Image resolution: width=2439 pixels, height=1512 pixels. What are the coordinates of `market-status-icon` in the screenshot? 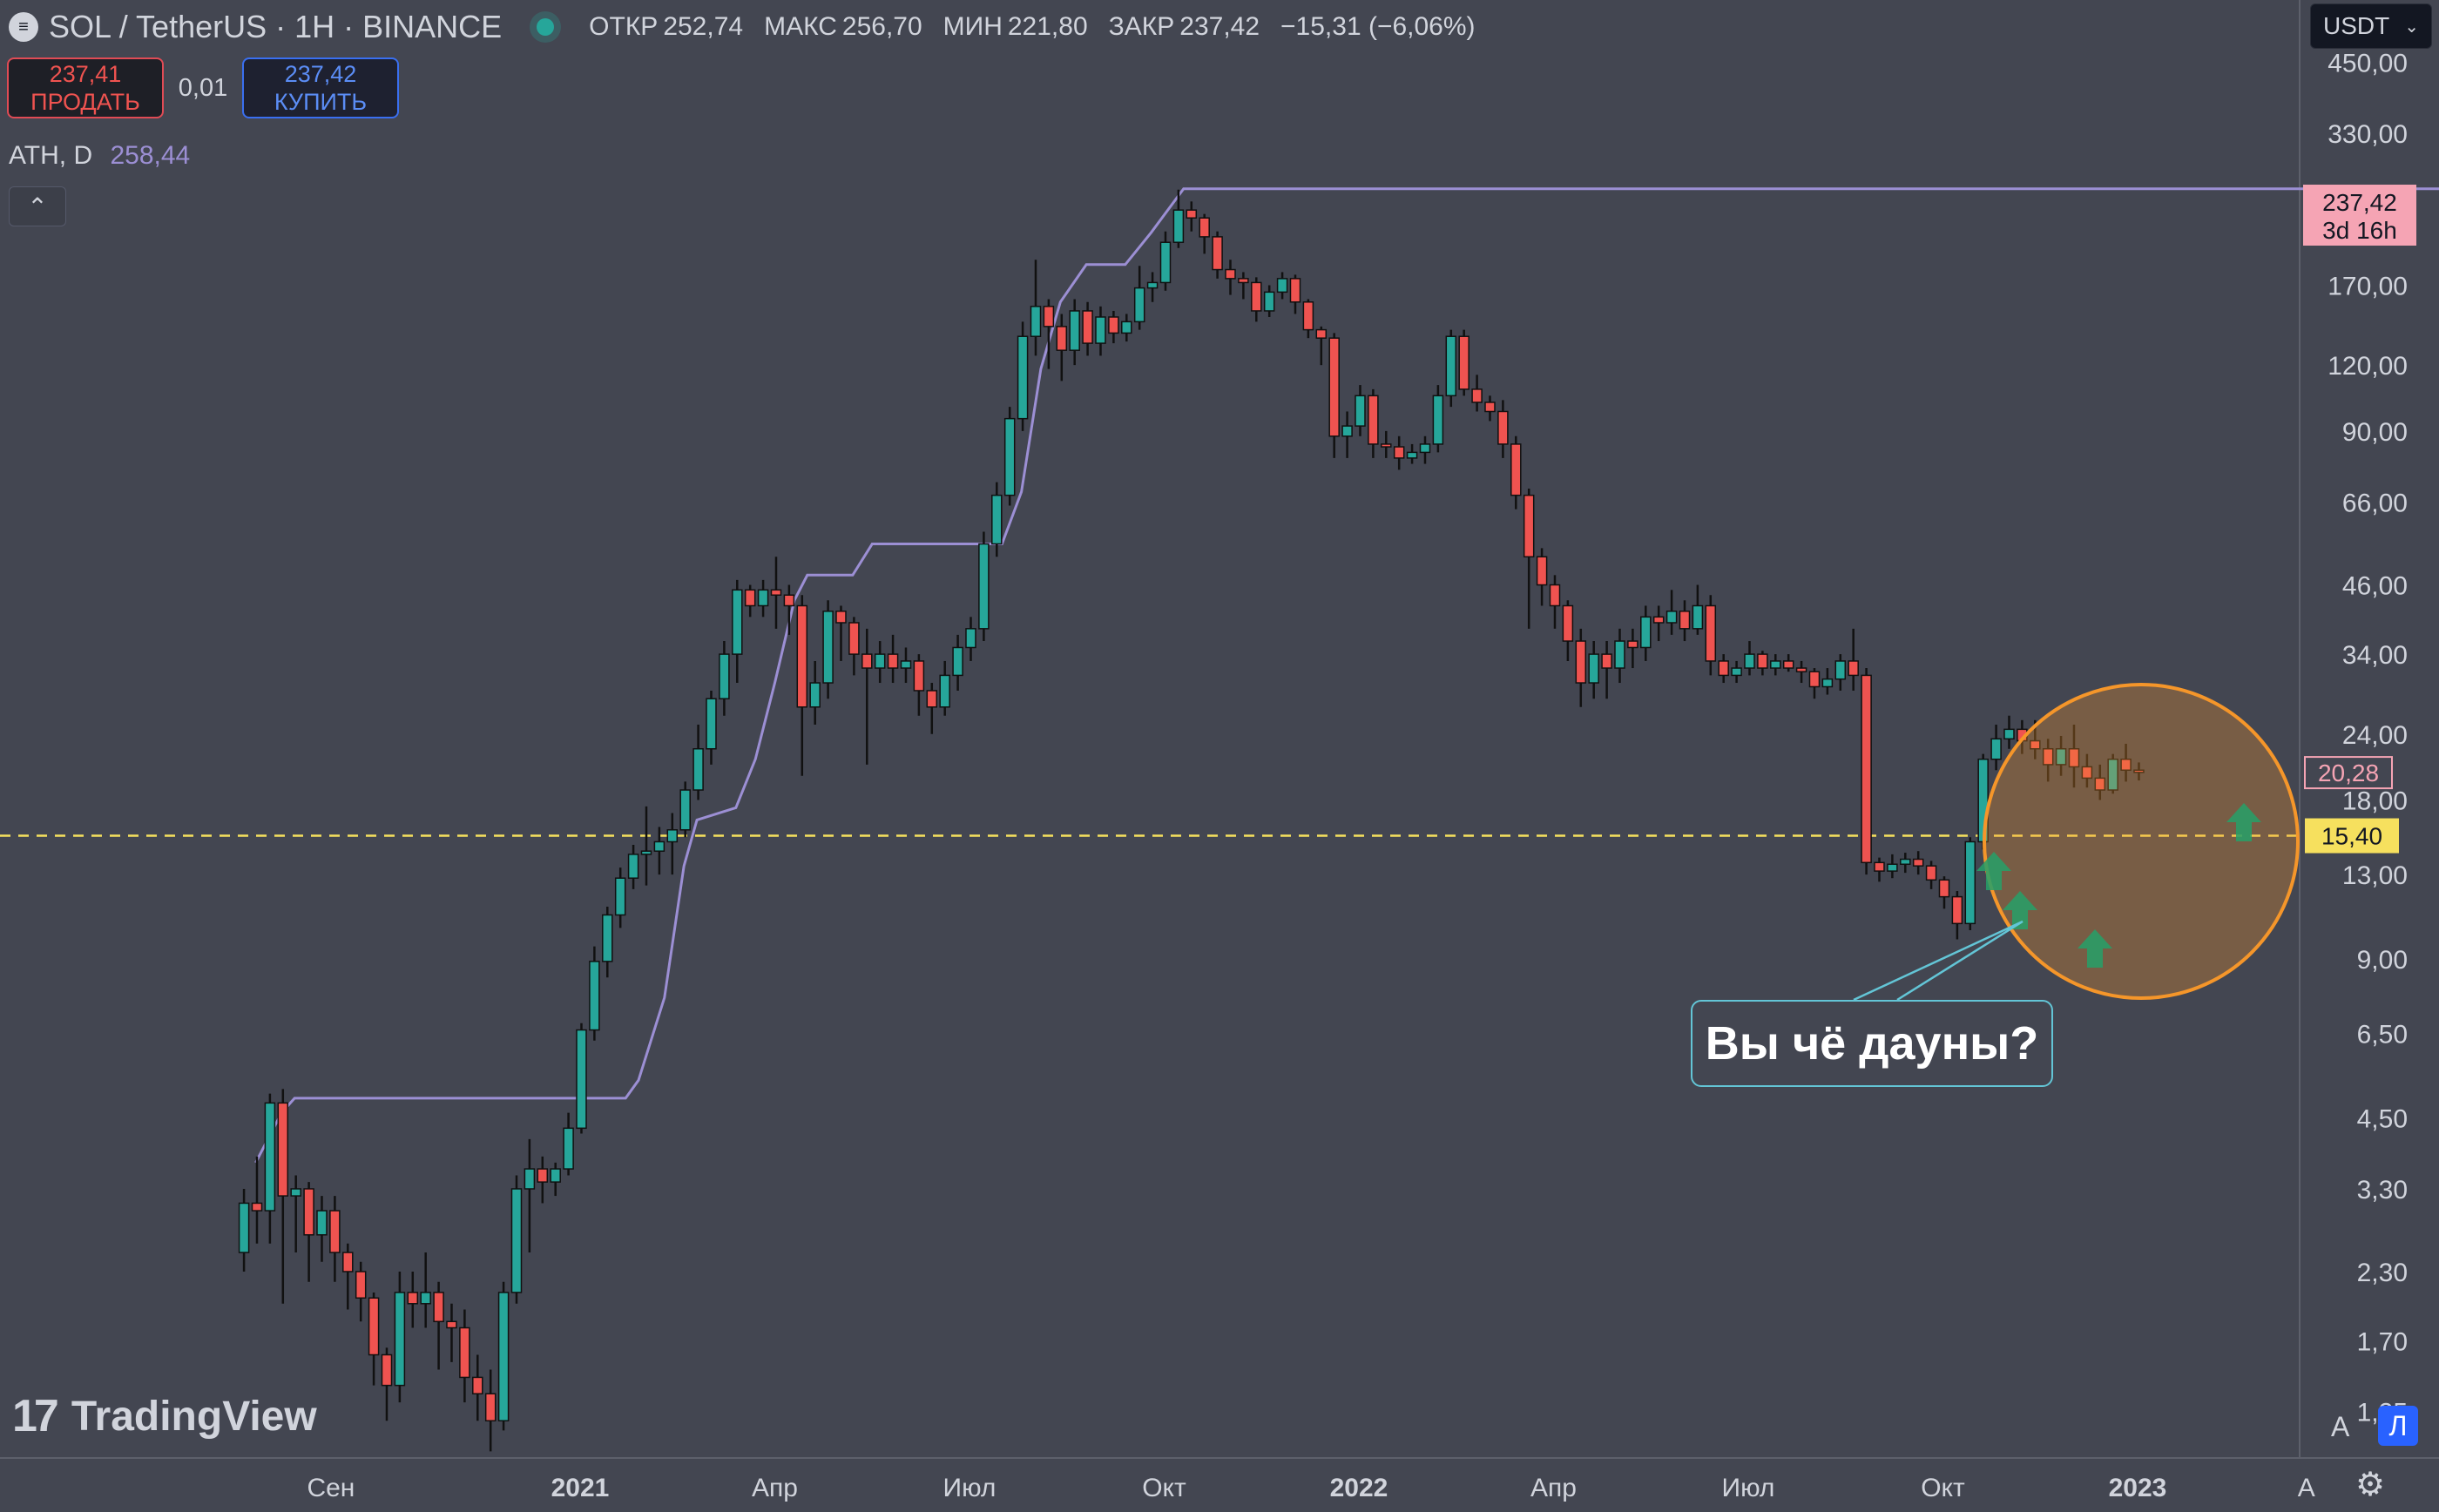 It's located at (546, 27).